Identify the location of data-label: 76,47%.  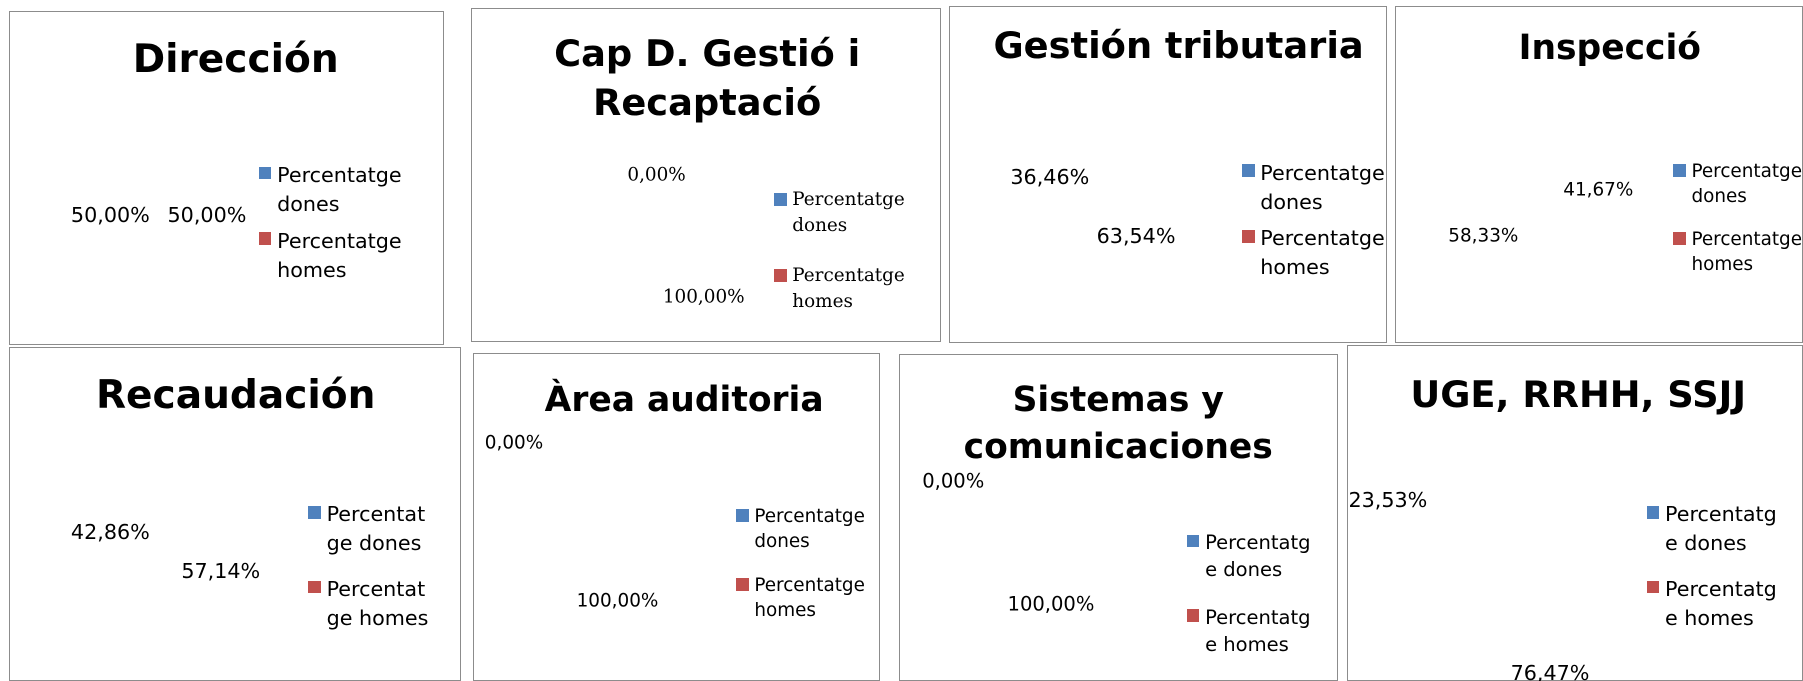
(1550, 670).